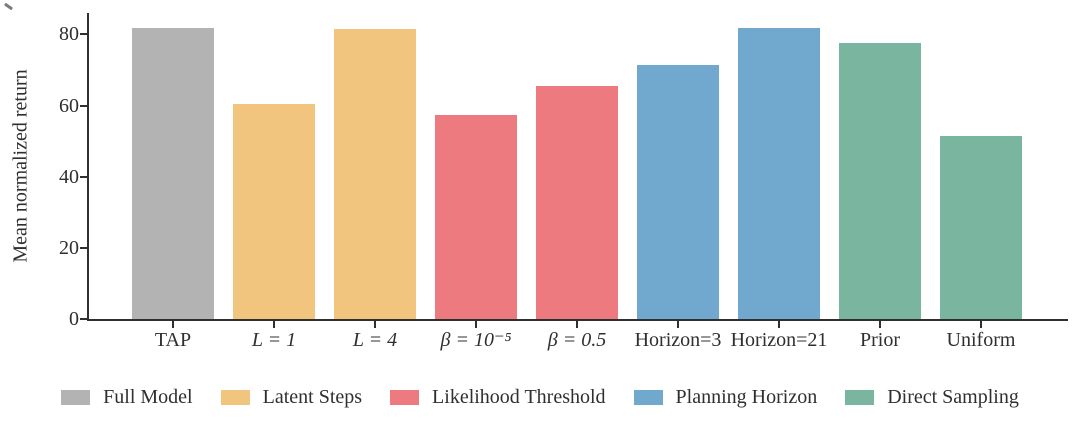  What do you see at coordinates (577, 340) in the screenshot?
I see `x-tick-label: β = 0.5` at bounding box center [577, 340].